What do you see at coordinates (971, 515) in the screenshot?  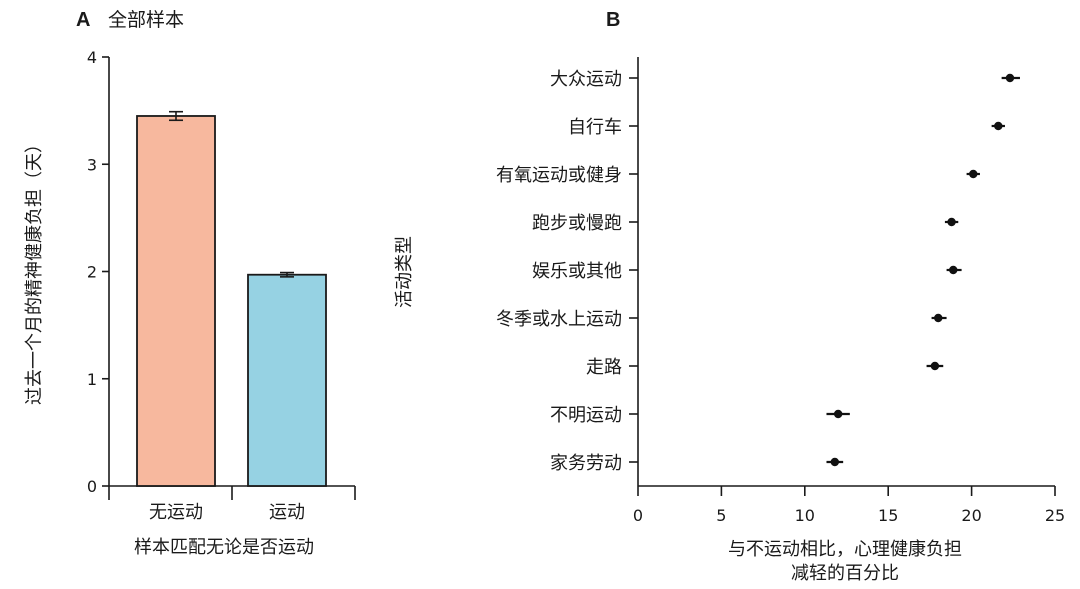 I see `panel-b-x-tick-label: 20` at bounding box center [971, 515].